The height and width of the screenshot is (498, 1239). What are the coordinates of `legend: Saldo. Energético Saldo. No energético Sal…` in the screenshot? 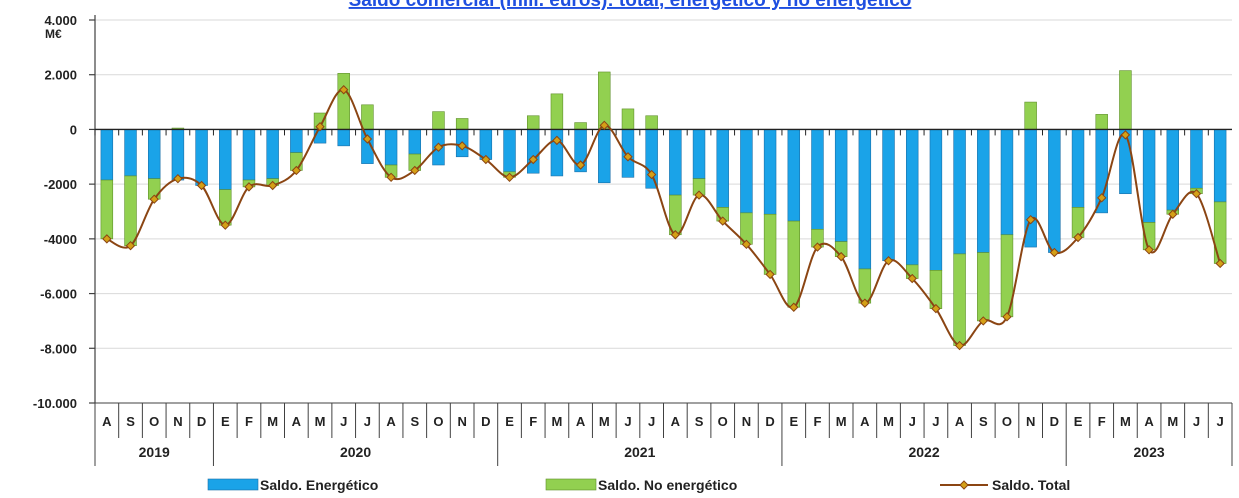 It's located at (638, 485).